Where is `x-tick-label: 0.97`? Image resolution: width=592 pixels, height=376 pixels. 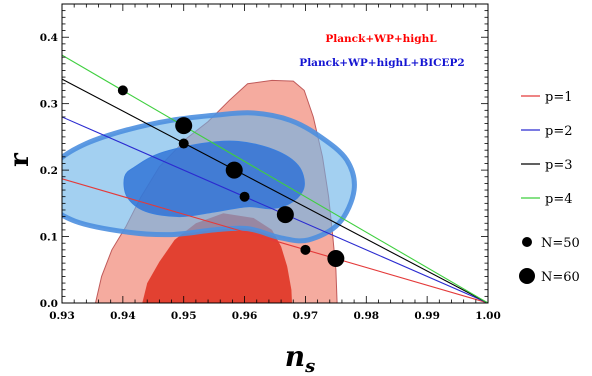
x-tick-label: 0.97 is located at coordinates (306, 316).